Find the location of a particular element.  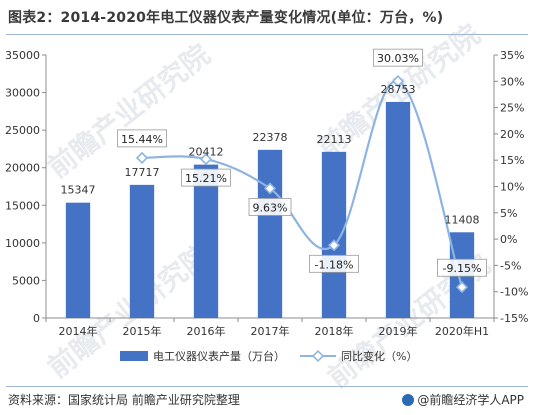

growth-value-label: -9.15% is located at coordinates (462, 268).